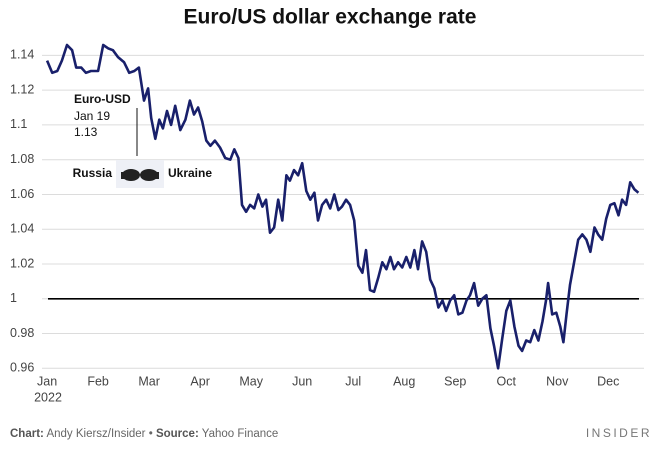 This screenshot has width=661, height=449. I want to click on credit-label: Chart:, so click(27, 434).